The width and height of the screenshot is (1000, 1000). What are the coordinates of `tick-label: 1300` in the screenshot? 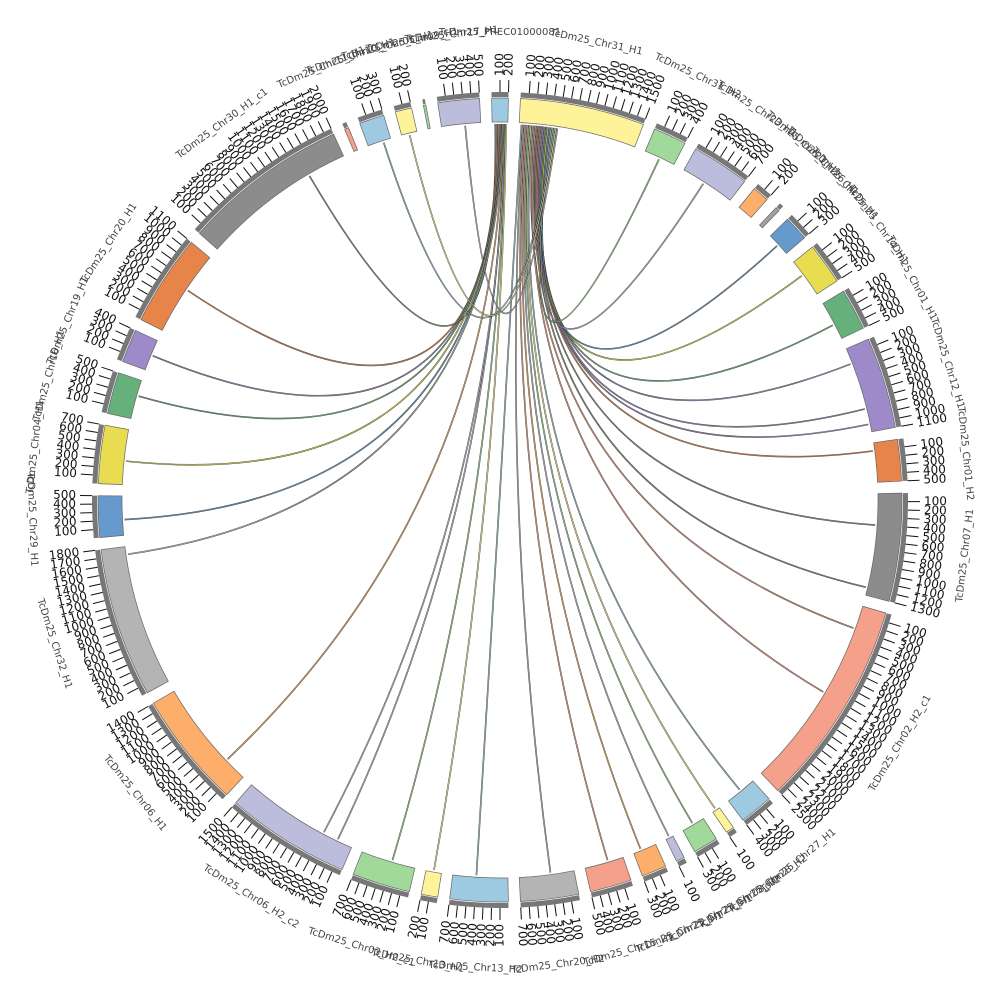 It's located at (72, 599).